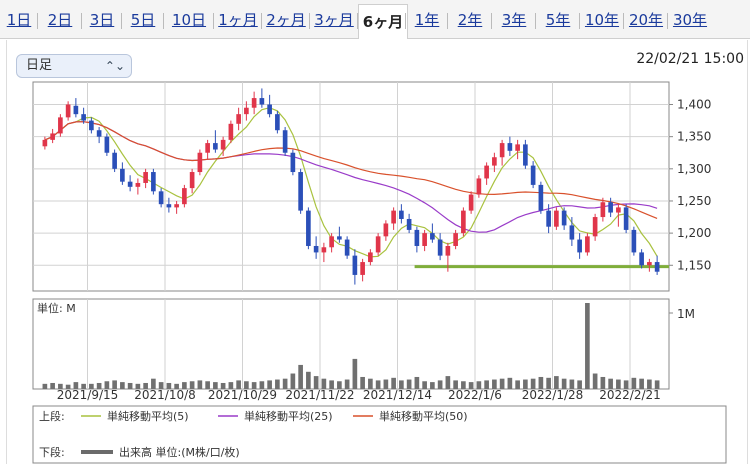 The image size is (750, 464). Describe the element at coordinates (238, 20) in the screenshot. I see `tab-6: 1ヶ月` at that location.